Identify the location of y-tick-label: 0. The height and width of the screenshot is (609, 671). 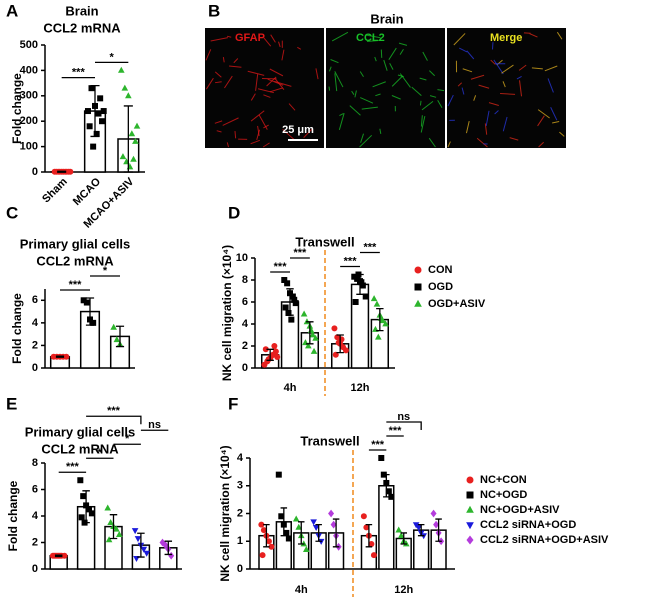
(35, 368).